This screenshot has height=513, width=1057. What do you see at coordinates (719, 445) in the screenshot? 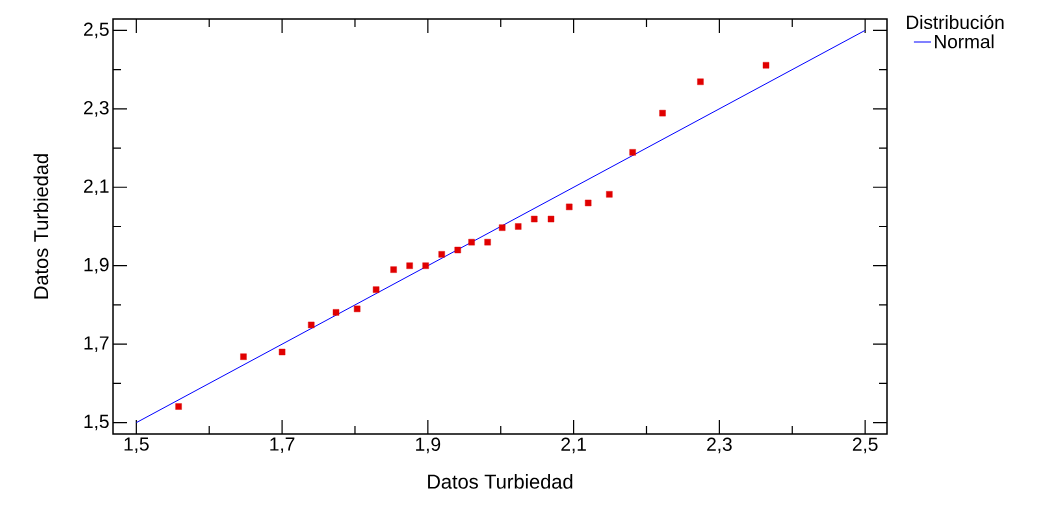
I see `x-tick-label: 2,3` at bounding box center [719, 445].